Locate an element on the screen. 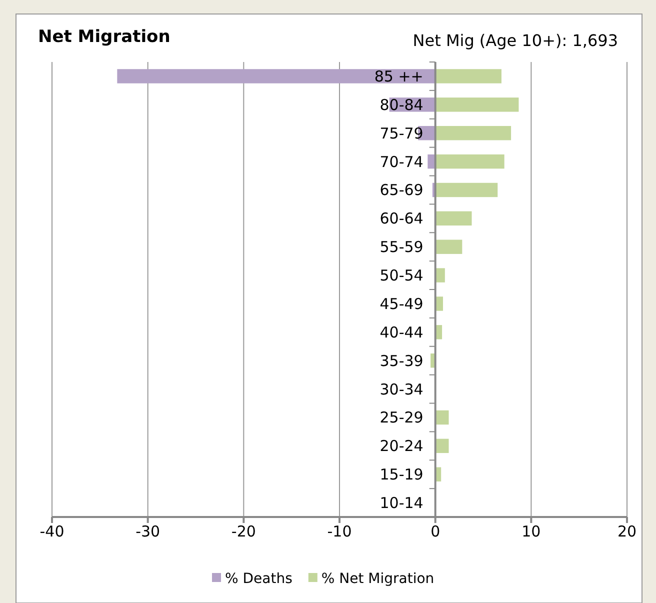  y-tick-label: 10-14 is located at coordinates (402, 503).